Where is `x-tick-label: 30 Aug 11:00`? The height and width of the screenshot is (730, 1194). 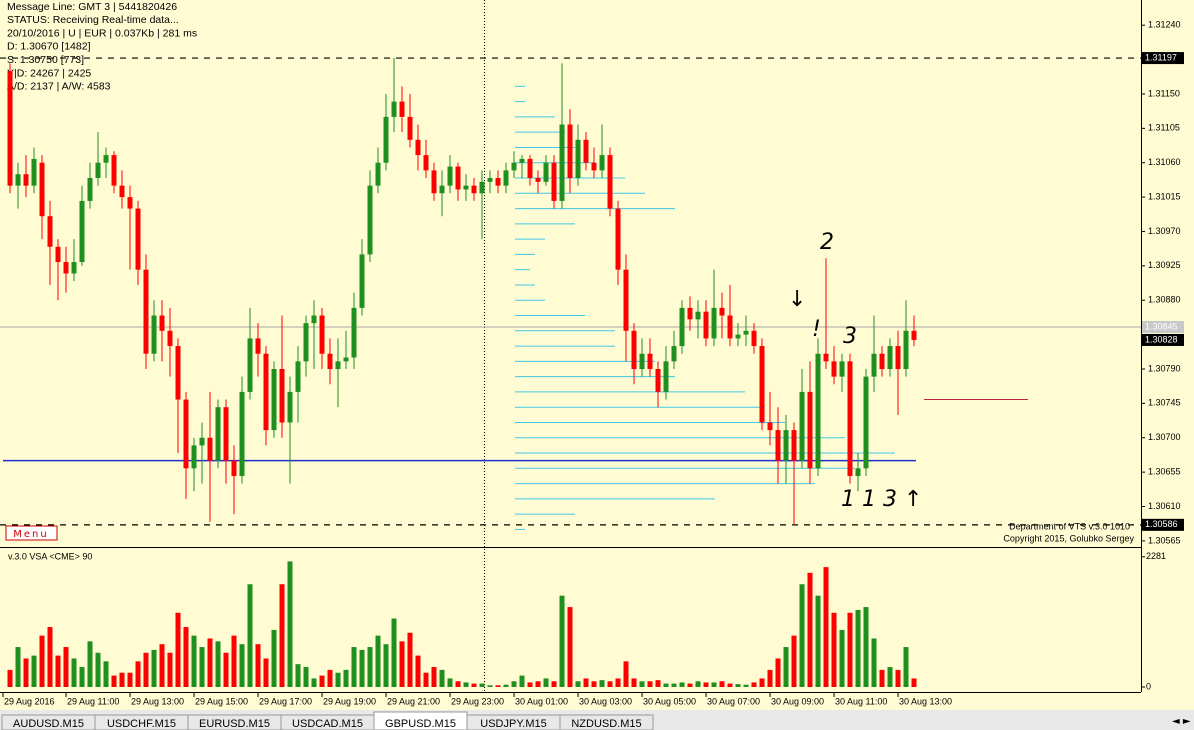 x-tick-label: 30 Aug 11:00 is located at coordinates (861, 701).